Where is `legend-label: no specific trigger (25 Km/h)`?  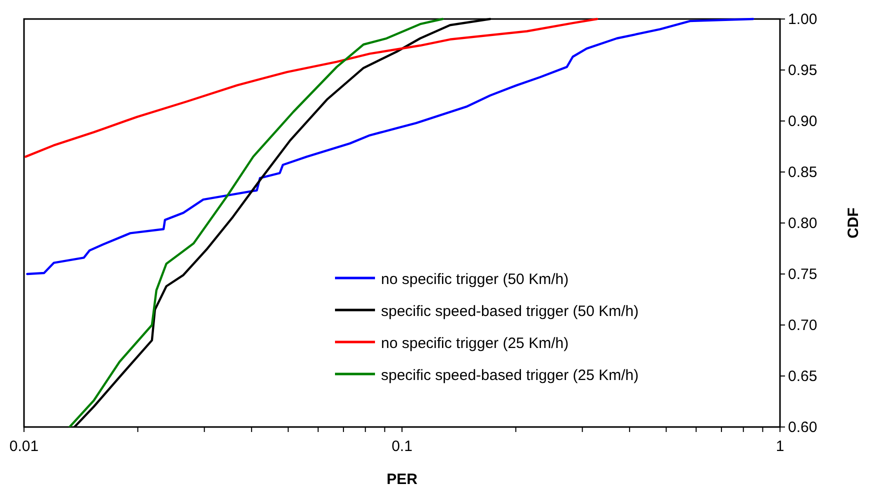
legend-label: no specific trigger (25 Km/h) is located at coordinates (475, 343).